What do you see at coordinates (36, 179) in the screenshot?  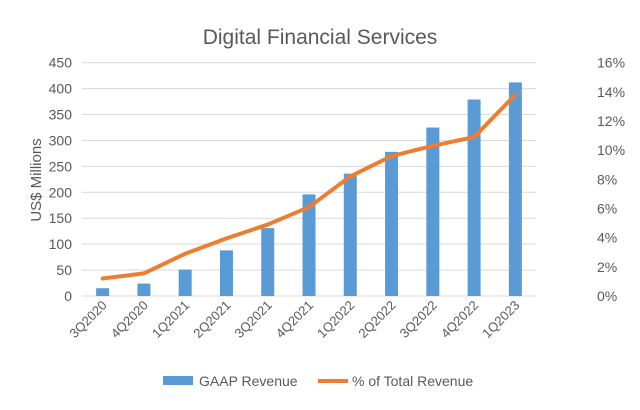 I see `y-axis-label: US$ Millions` at bounding box center [36, 179].